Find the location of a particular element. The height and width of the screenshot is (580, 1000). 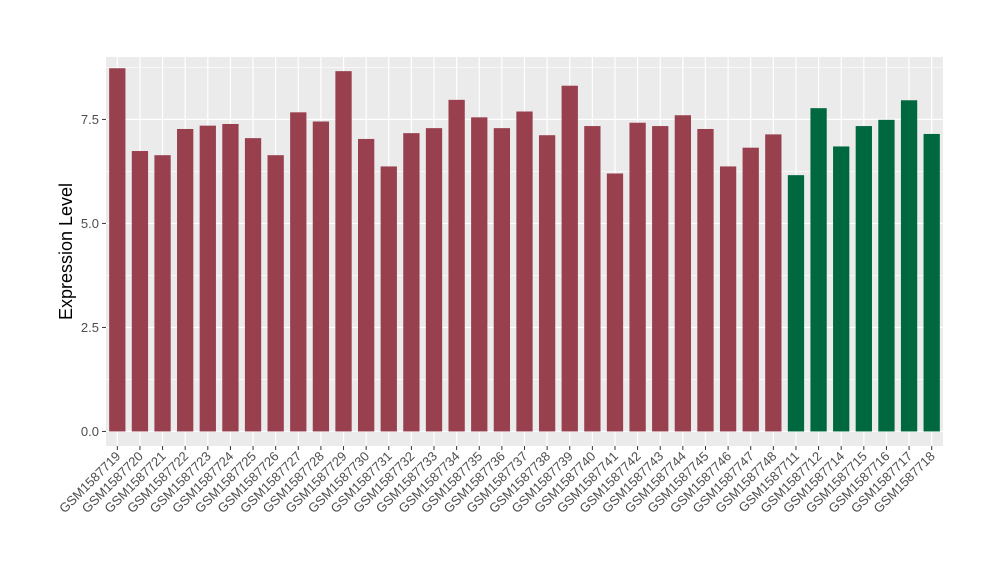

bar-GSM1587727 is located at coordinates (298, 272).